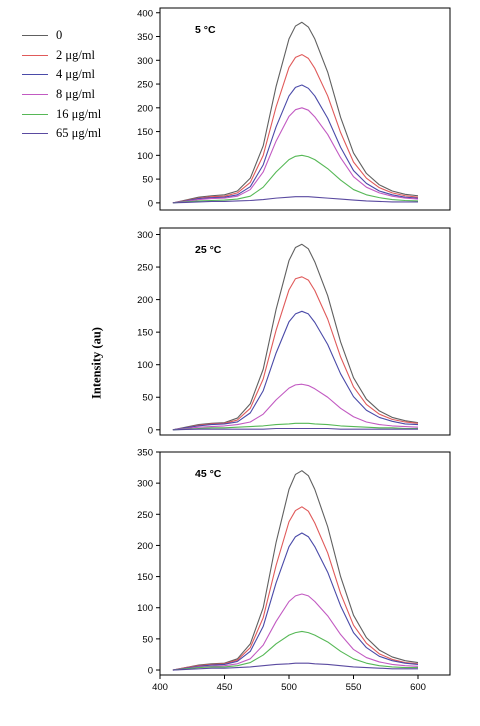  What do you see at coordinates (96, 363) in the screenshot?
I see `y-axis-label: Intensity (au)` at bounding box center [96, 363].